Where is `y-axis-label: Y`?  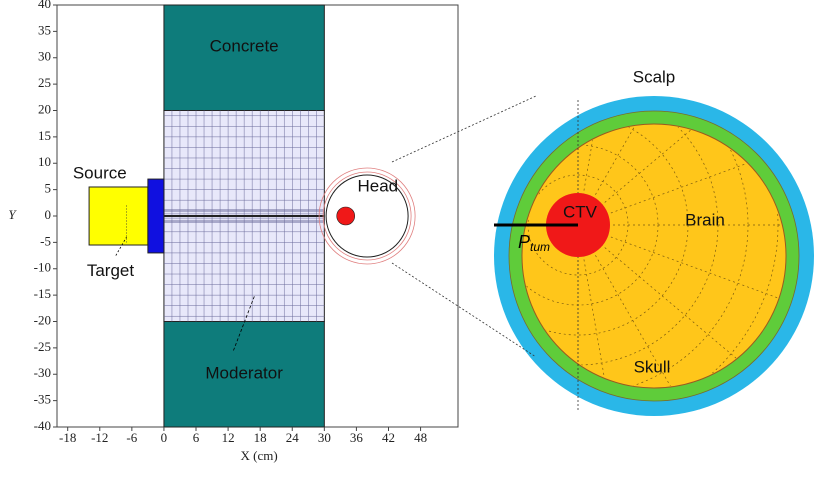
y-axis-label: Y is located at coordinates (12, 214).